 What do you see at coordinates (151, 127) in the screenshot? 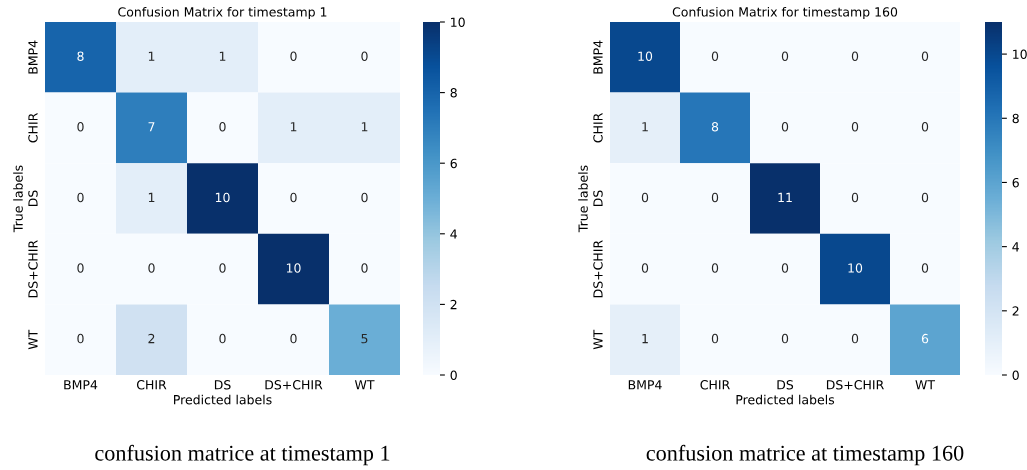
I see `data-label: 7` at bounding box center [151, 127].